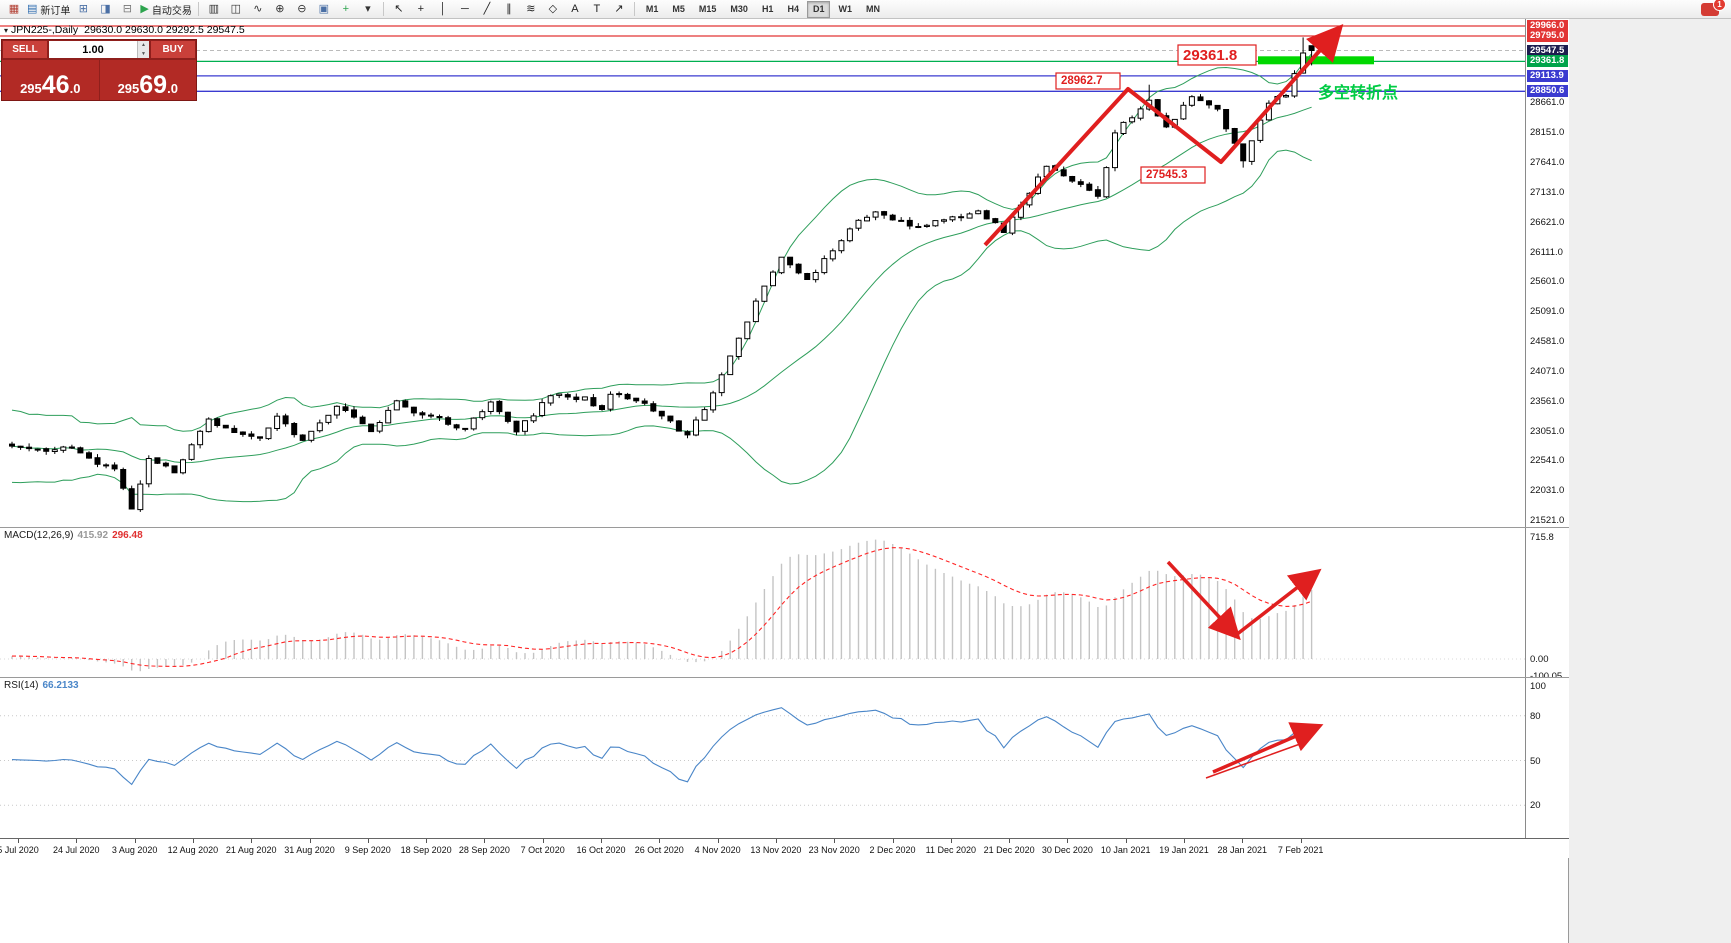 This screenshot has width=1731, height=943. Describe the element at coordinates (1253, 761) in the screenshot. I see `rsi-trendline` at that location.